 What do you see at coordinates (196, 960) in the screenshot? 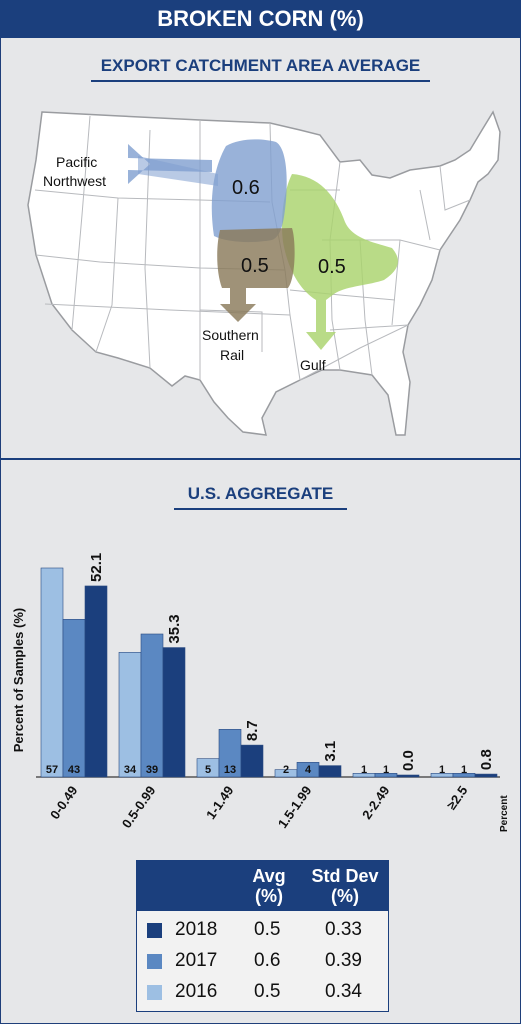
I see `legend-year: 2017` at bounding box center [196, 960].